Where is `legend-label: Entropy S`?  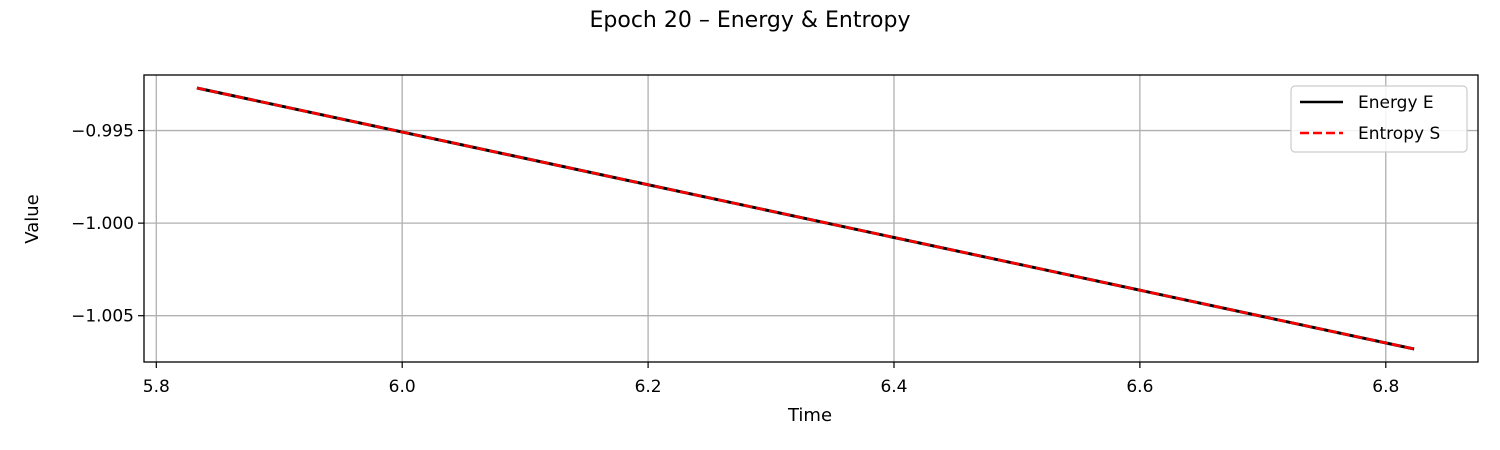
legend-label: Entropy S is located at coordinates (1399, 134).